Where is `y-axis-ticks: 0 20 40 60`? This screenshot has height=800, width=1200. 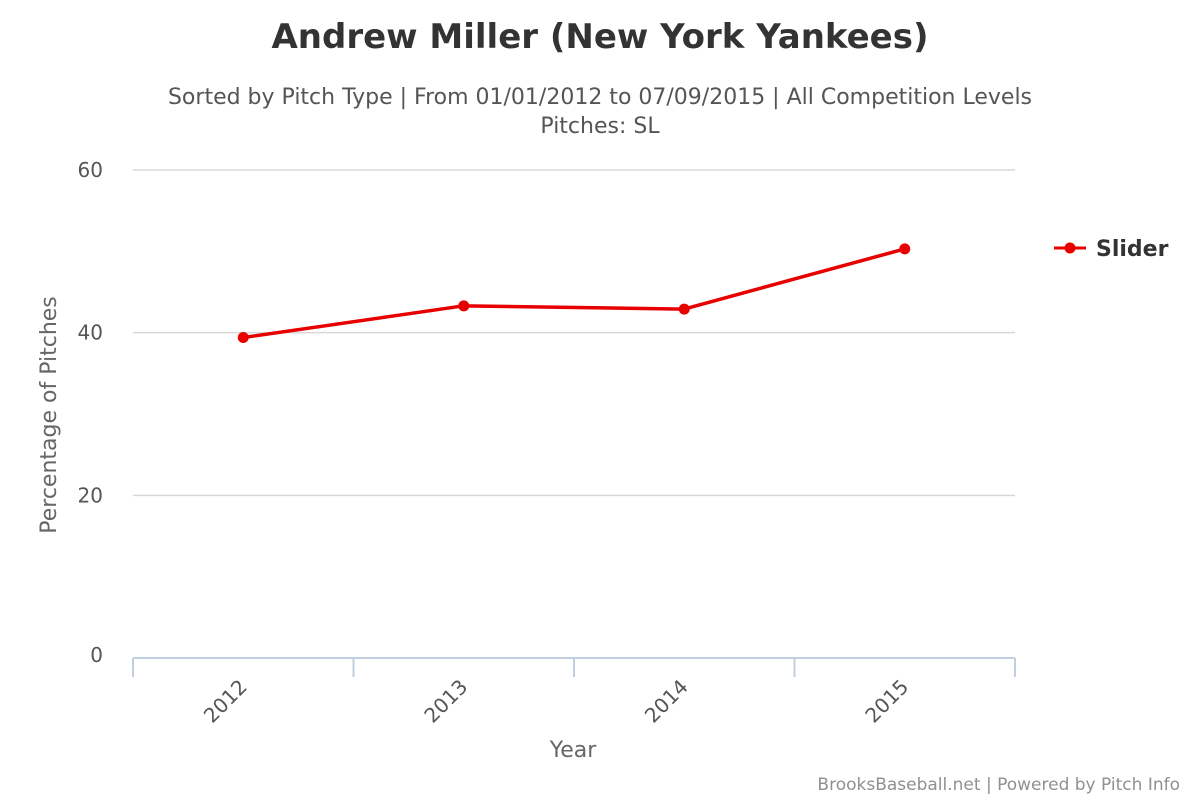 y-axis-ticks: 0 20 40 60 is located at coordinates (90, 412).